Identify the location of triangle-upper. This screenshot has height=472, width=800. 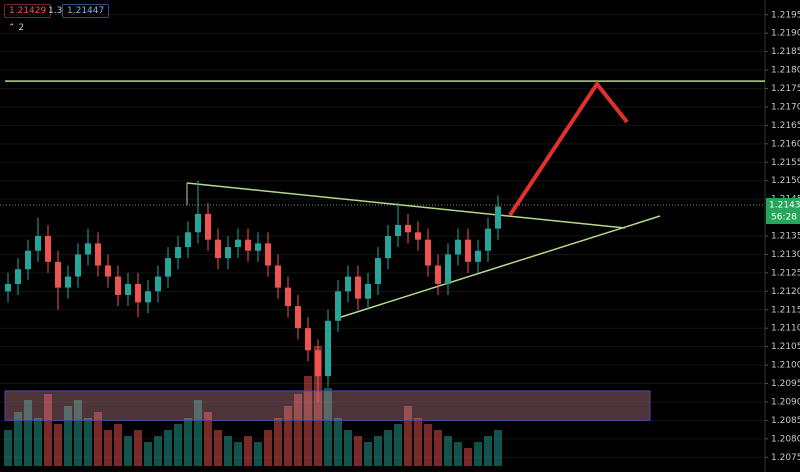
(406, 205).